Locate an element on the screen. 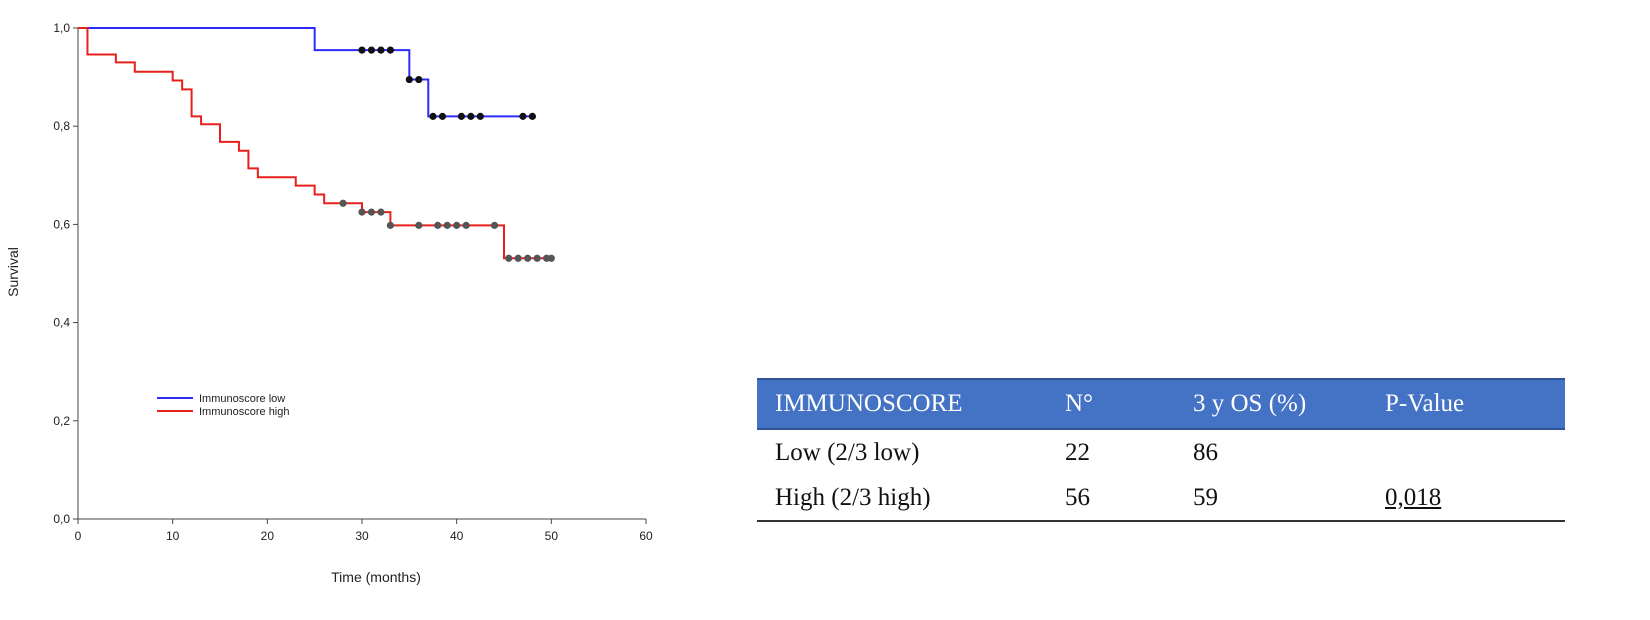 This screenshot has height=620, width=1650. y-ticks: 0,0 0,2 0,4 0,6 0,8 1,0 is located at coordinates (65, 273).